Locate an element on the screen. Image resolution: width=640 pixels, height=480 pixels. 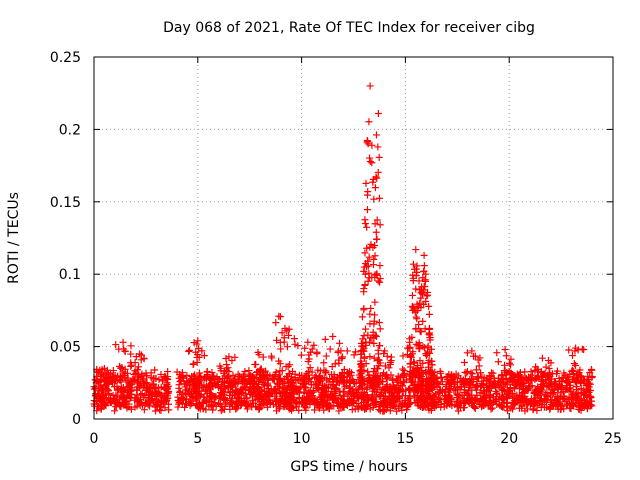
x-tick-label: 5 is located at coordinates (197, 439).